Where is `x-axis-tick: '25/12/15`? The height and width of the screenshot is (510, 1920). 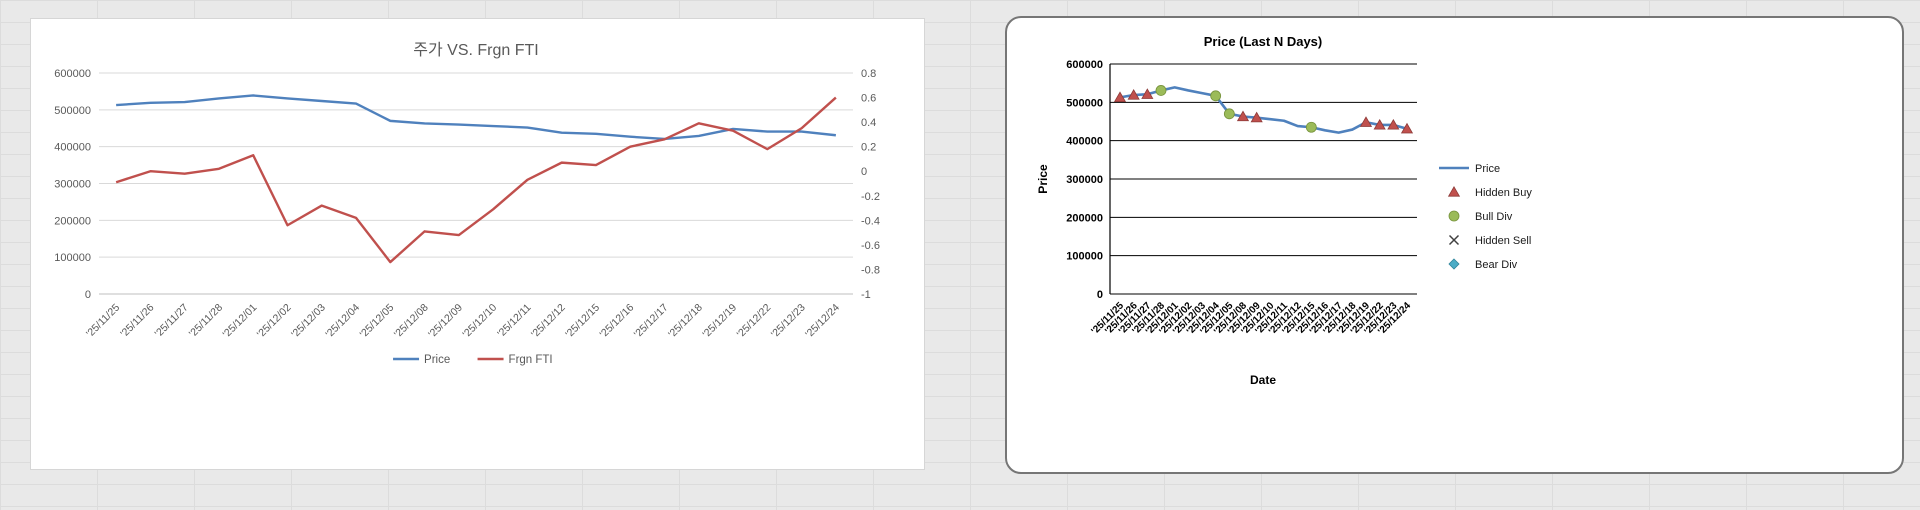 x-axis-tick: '25/12/15 is located at coordinates (582, 321).